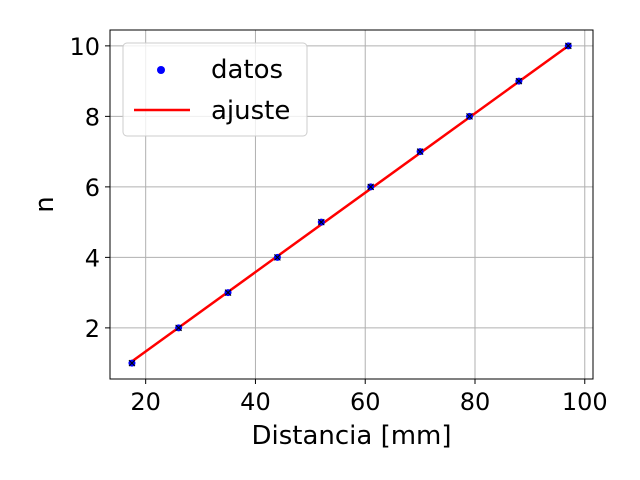 The height and width of the screenshot is (480, 640). Describe the element at coordinates (92, 329) in the screenshot. I see `y-tick-label: 2` at that location.